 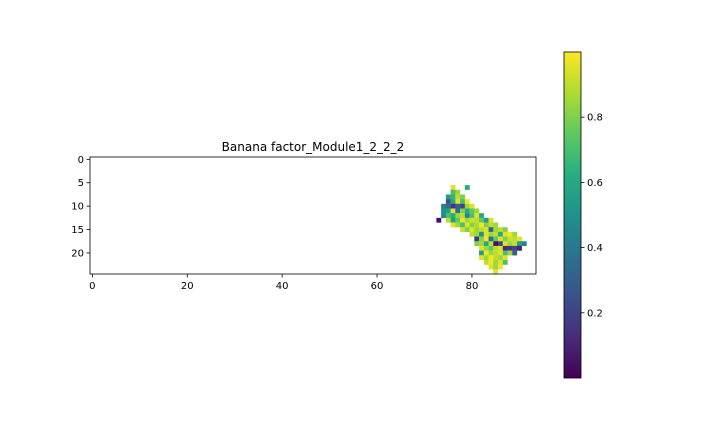 What do you see at coordinates (282, 286) in the screenshot?
I see `x-tick-label: 40` at bounding box center [282, 286].